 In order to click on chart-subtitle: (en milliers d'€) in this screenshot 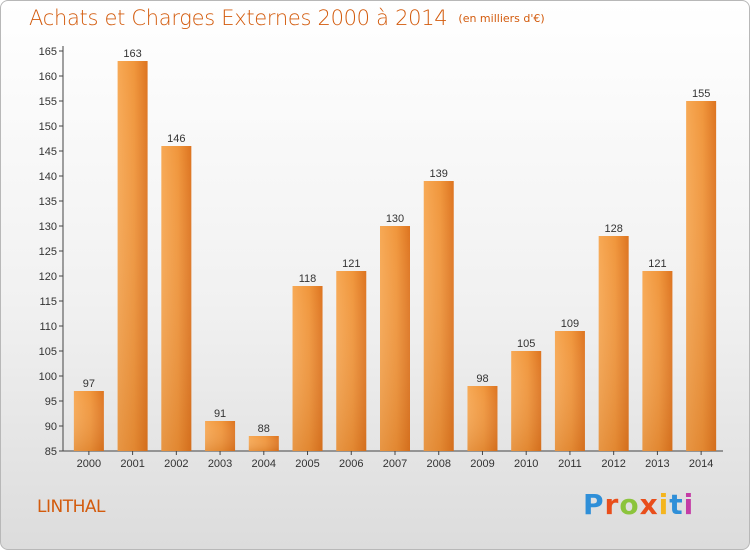, I will do `click(501, 18)`.